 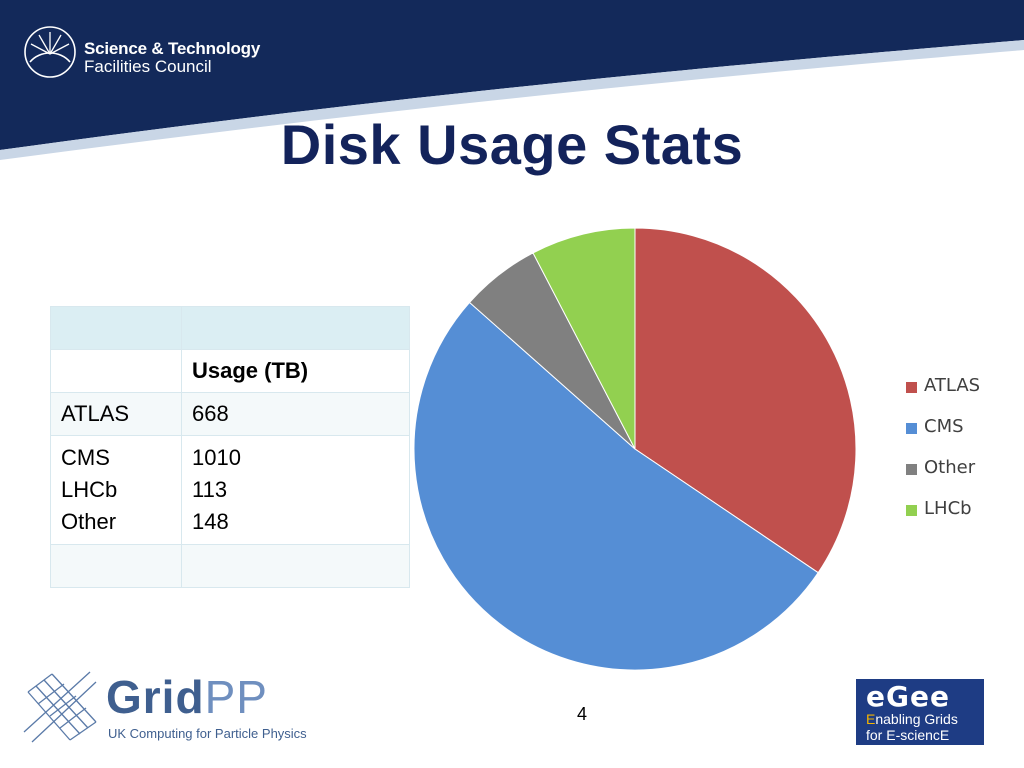 I want to click on table-row, so click(x=230, y=566).